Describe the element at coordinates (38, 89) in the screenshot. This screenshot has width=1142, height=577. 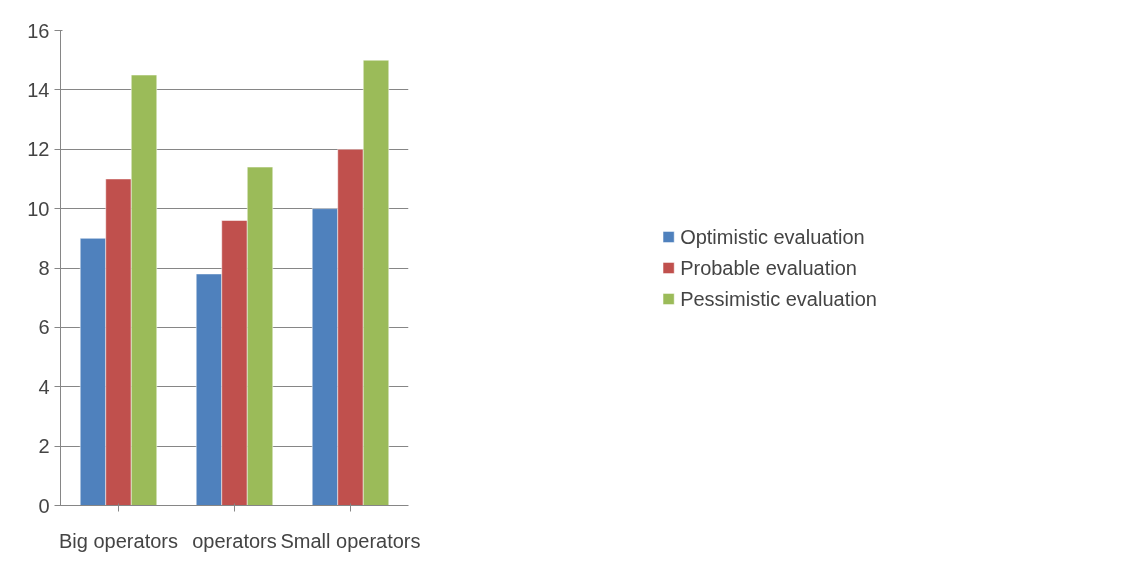
I see `y-tick-label: 14` at that location.